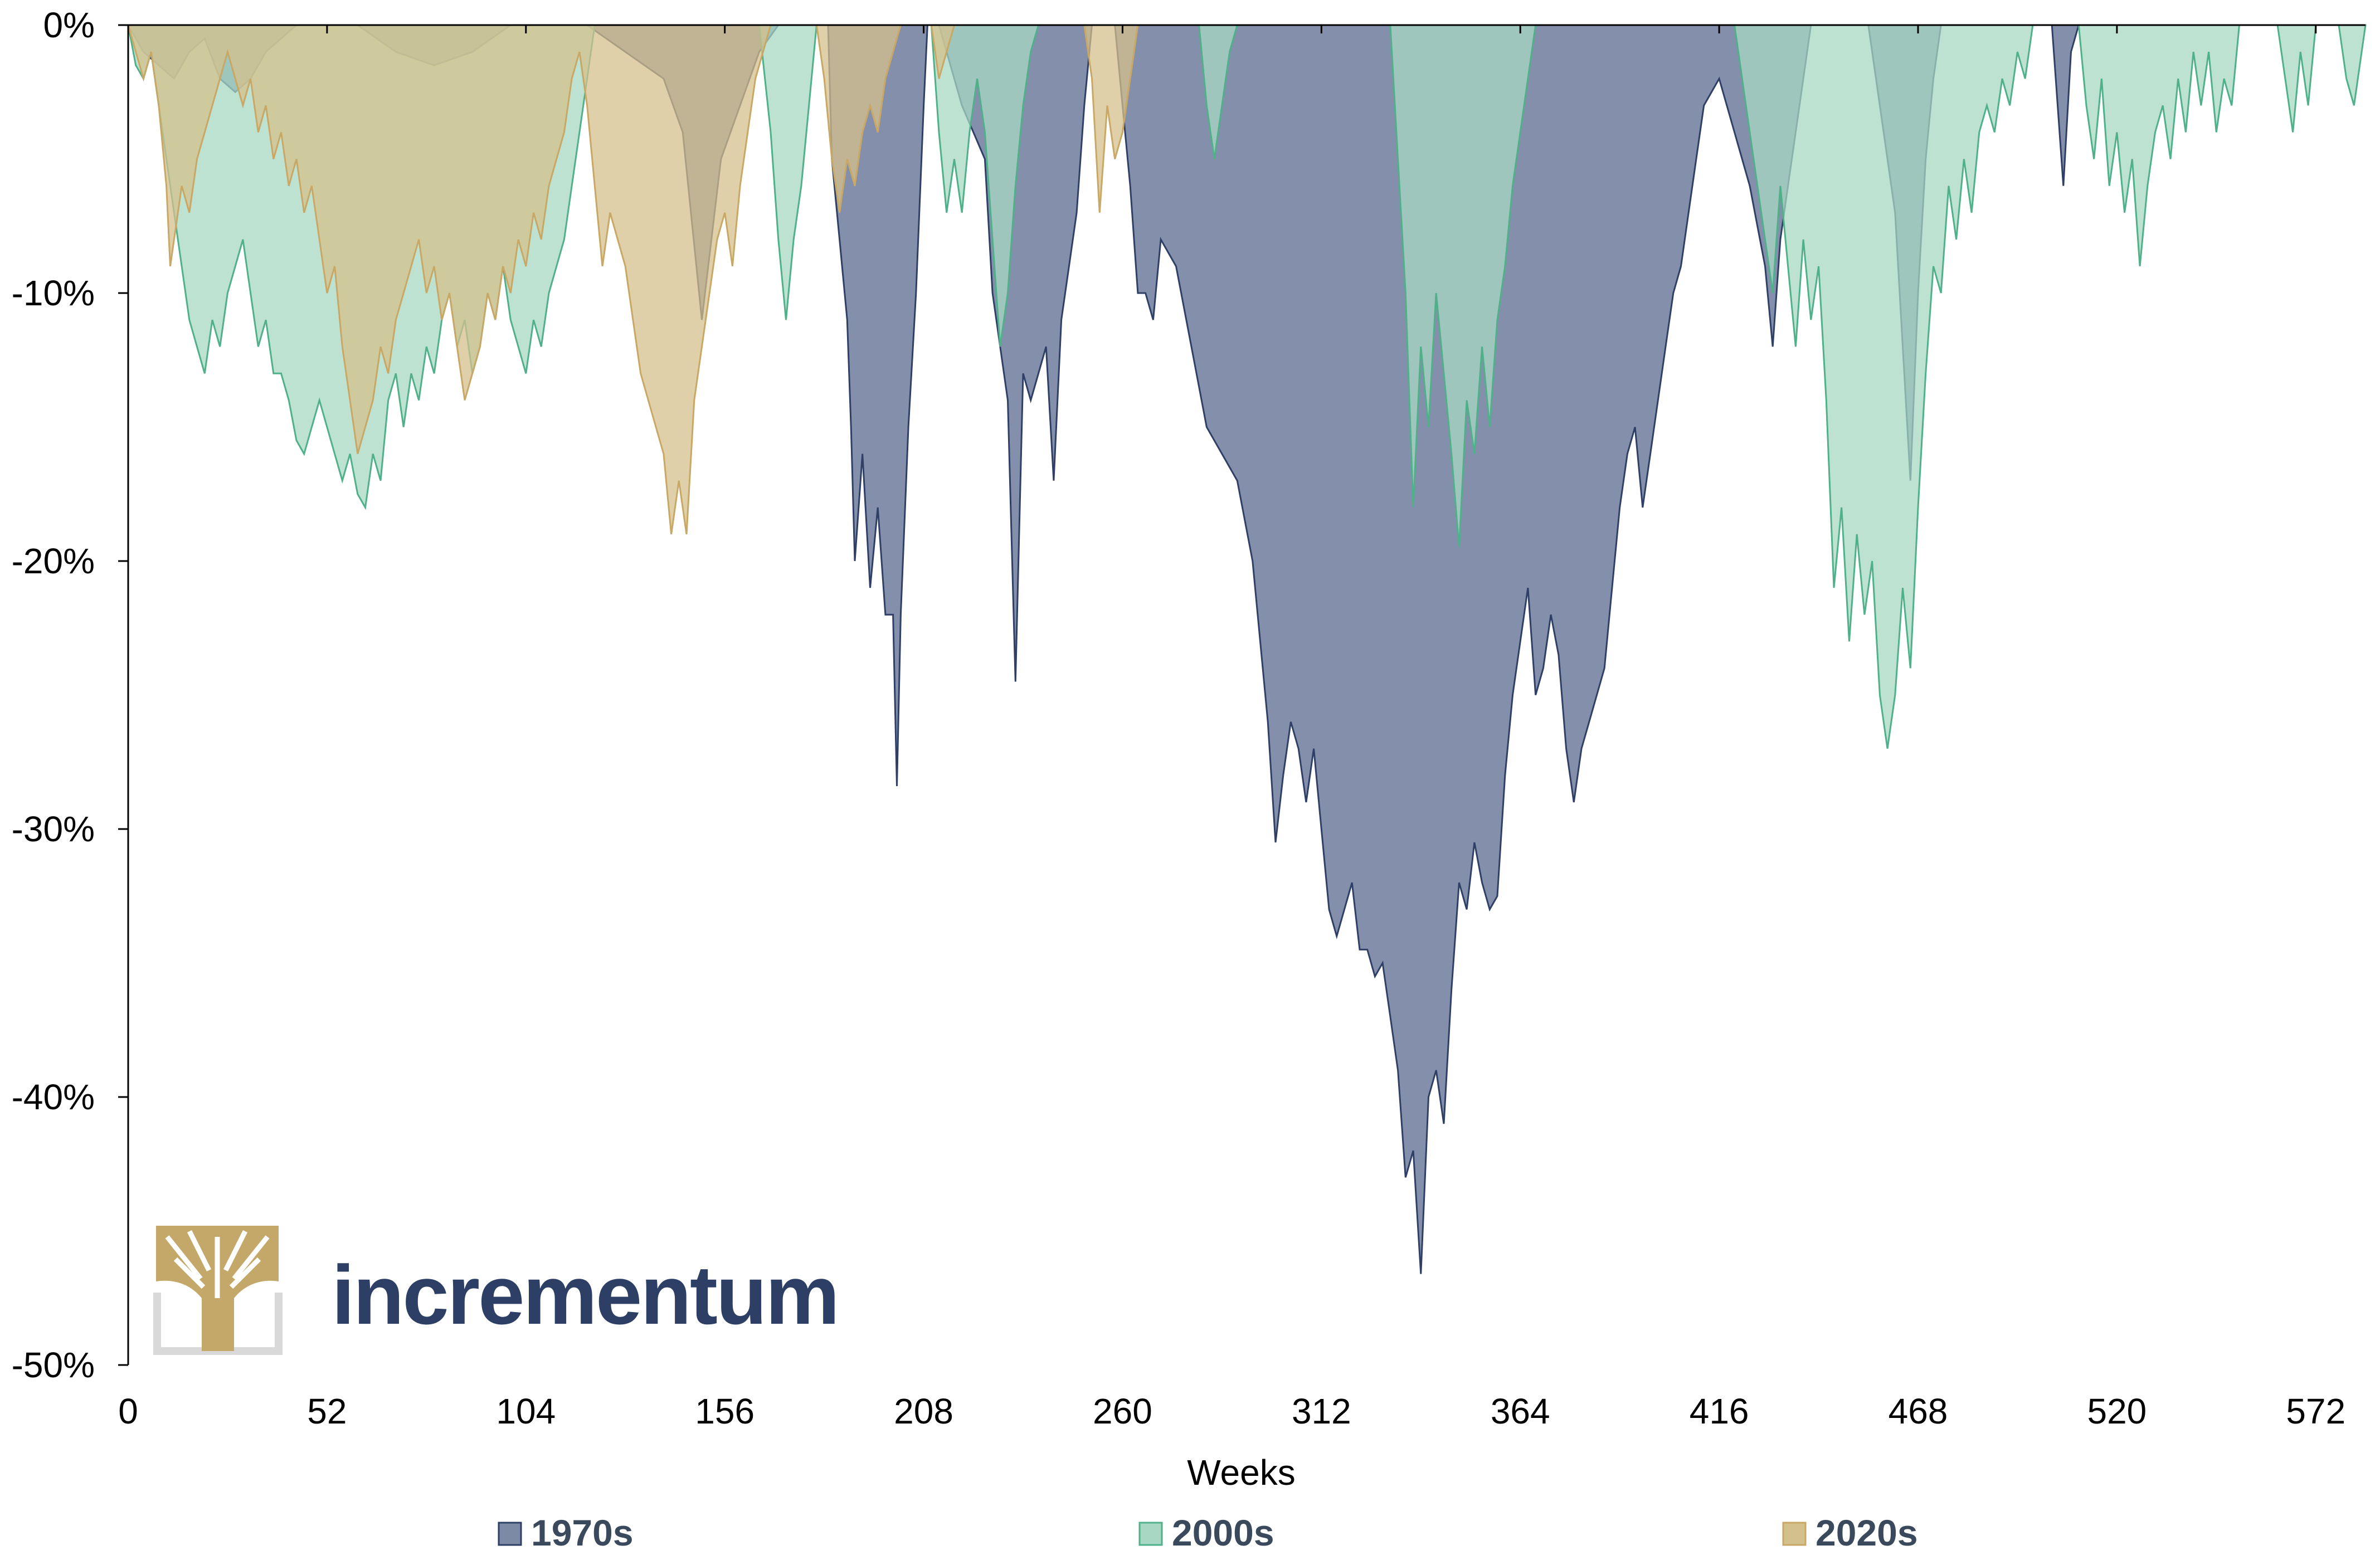 The image size is (2380, 1560). I want to click on x-tick-label: 156, so click(725, 1411).